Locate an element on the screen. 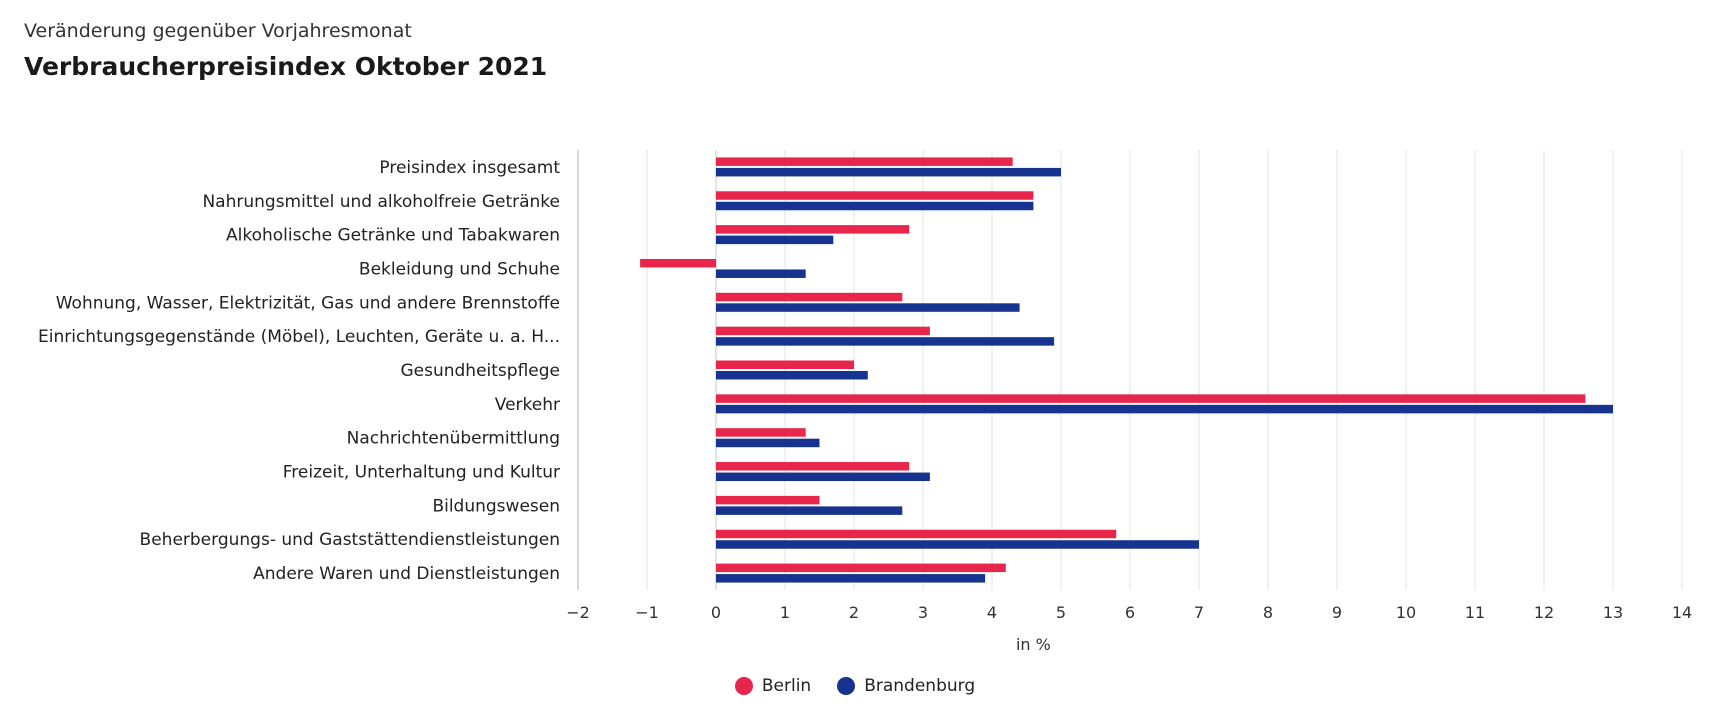 The width and height of the screenshot is (1710, 717). category-label: Nahrungsmittel und alkoholfreie Getränke is located at coordinates (381, 202).